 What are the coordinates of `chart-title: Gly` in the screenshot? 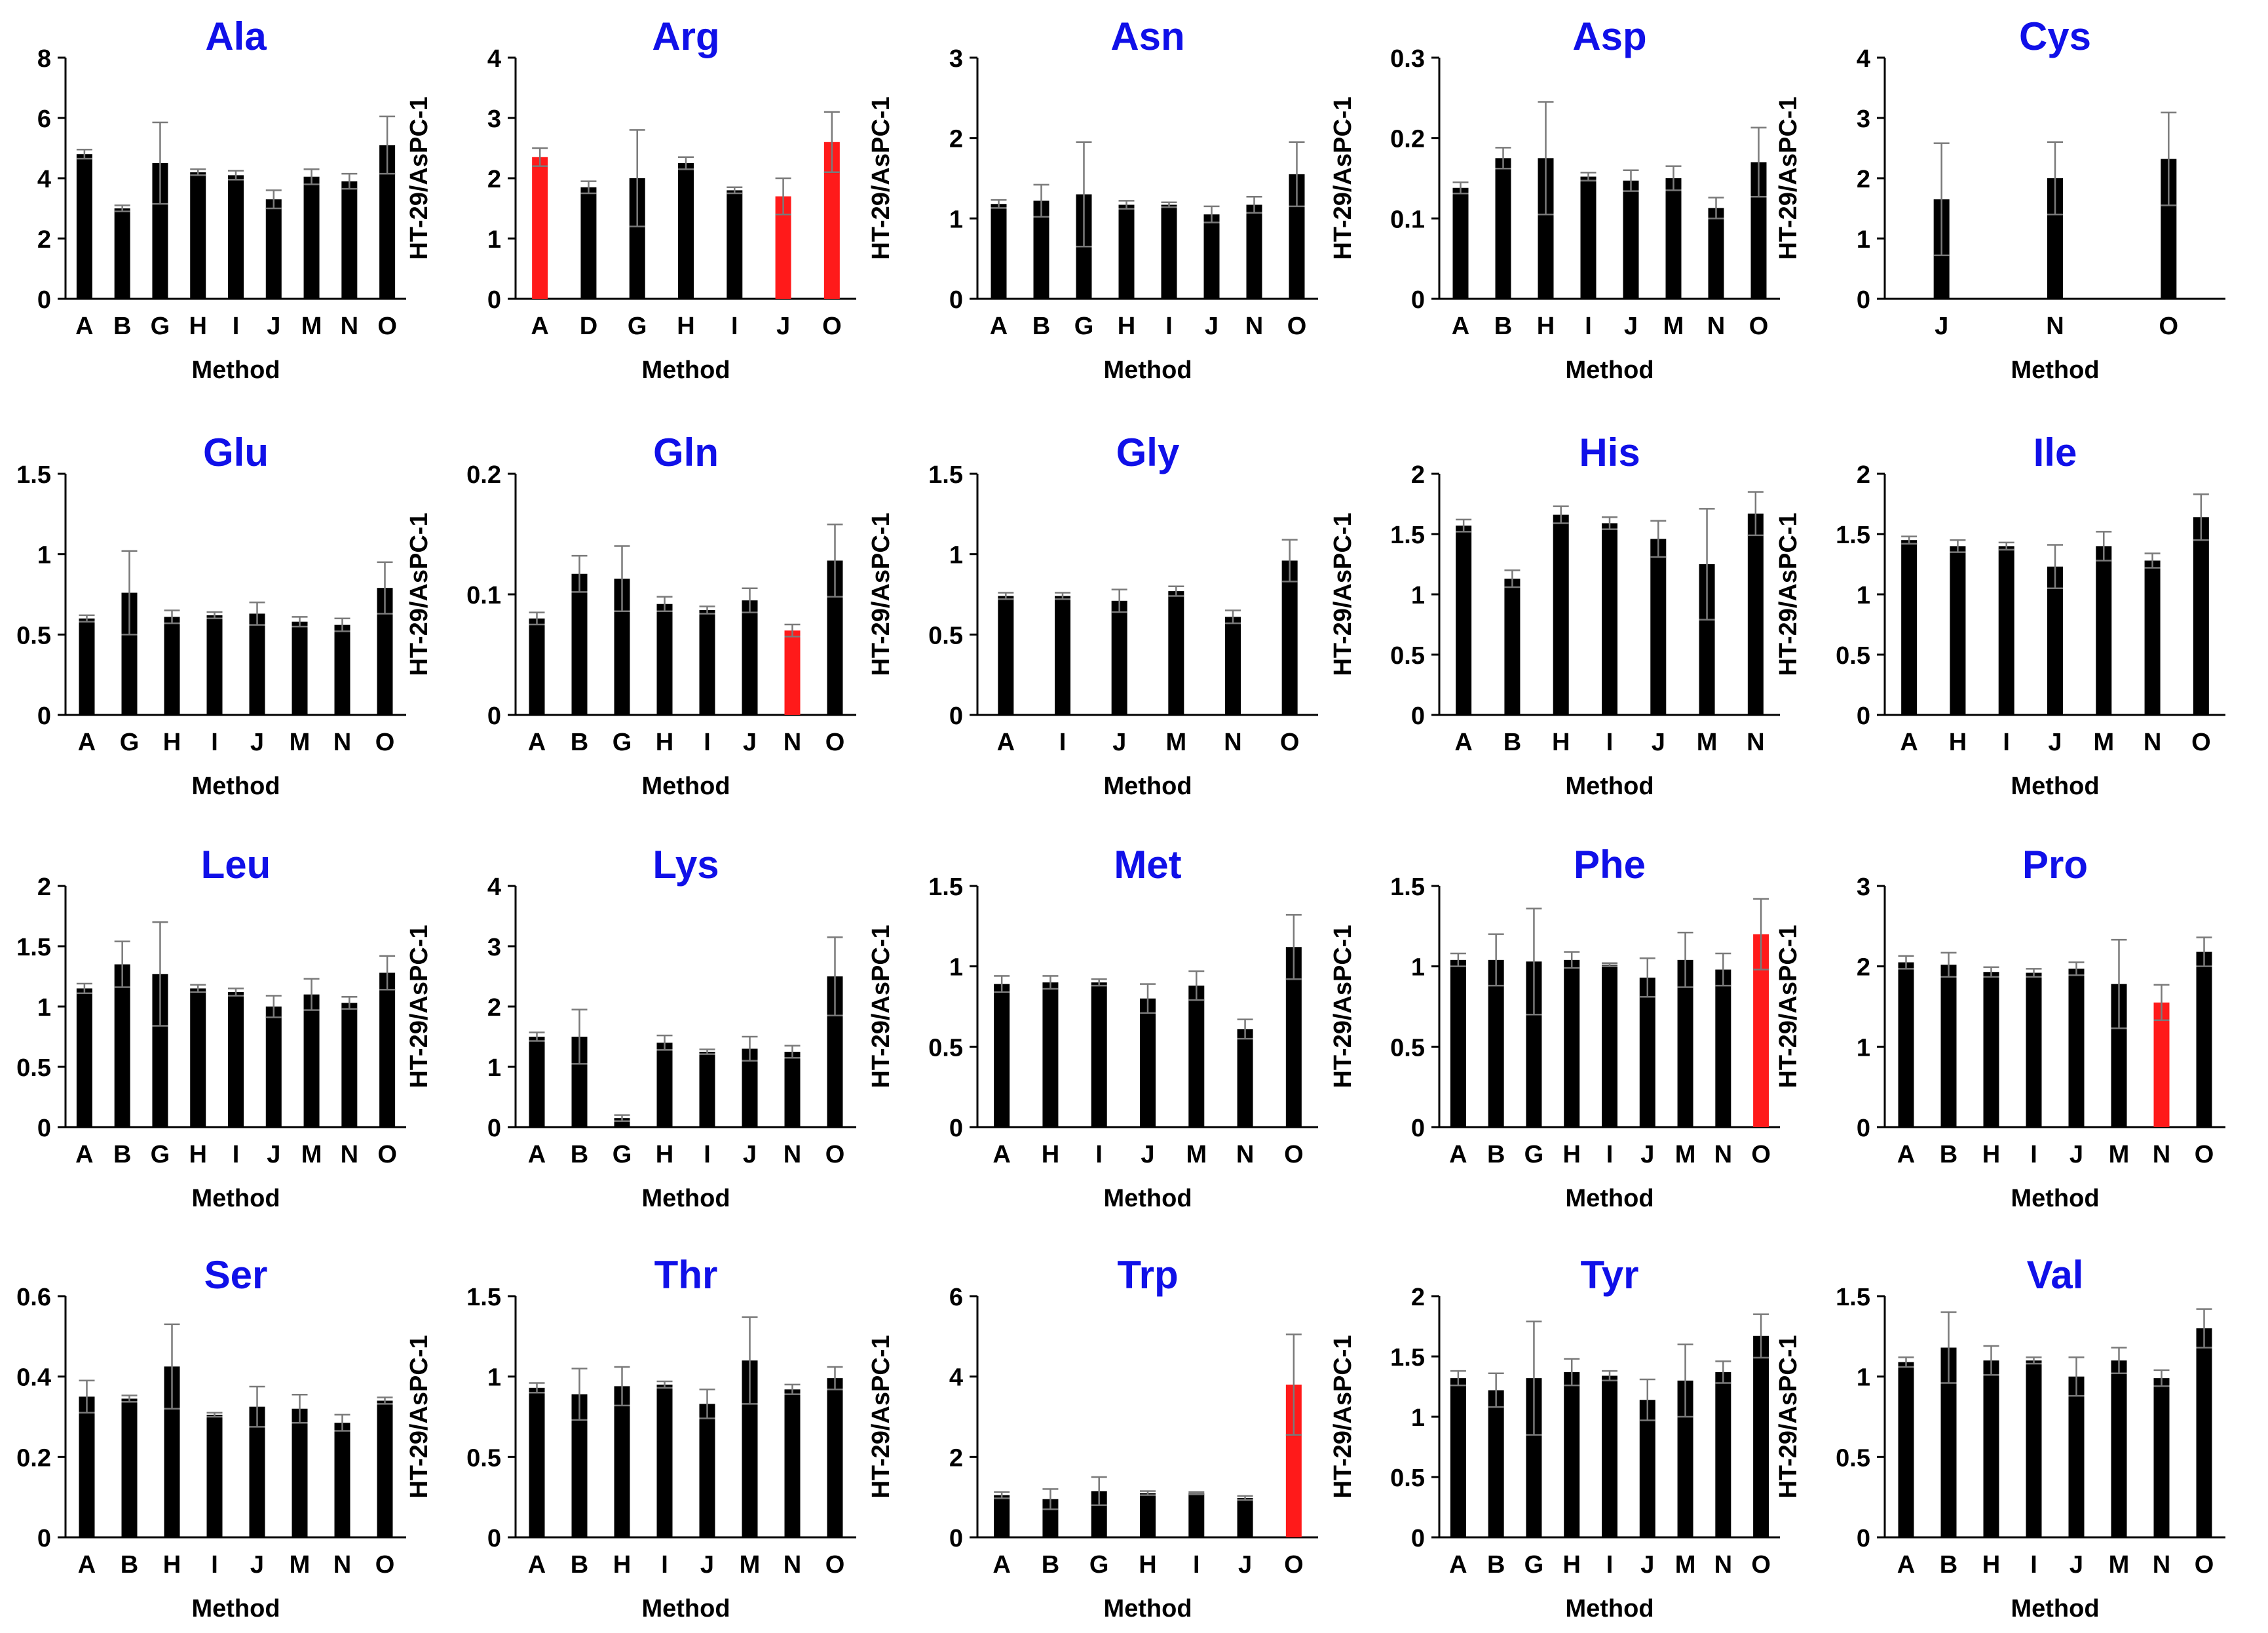 It's located at (1148, 452).